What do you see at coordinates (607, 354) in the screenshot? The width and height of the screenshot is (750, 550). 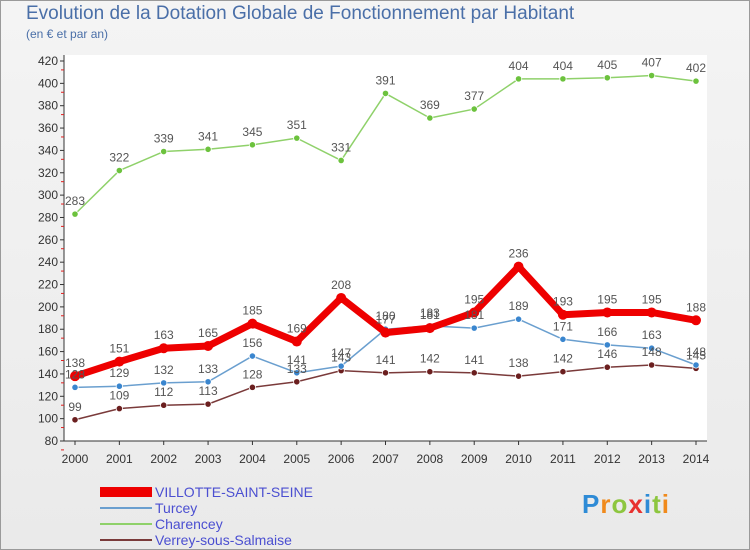 I see `data-label-verrey-sous-salmaise: 146` at bounding box center [607, 354].